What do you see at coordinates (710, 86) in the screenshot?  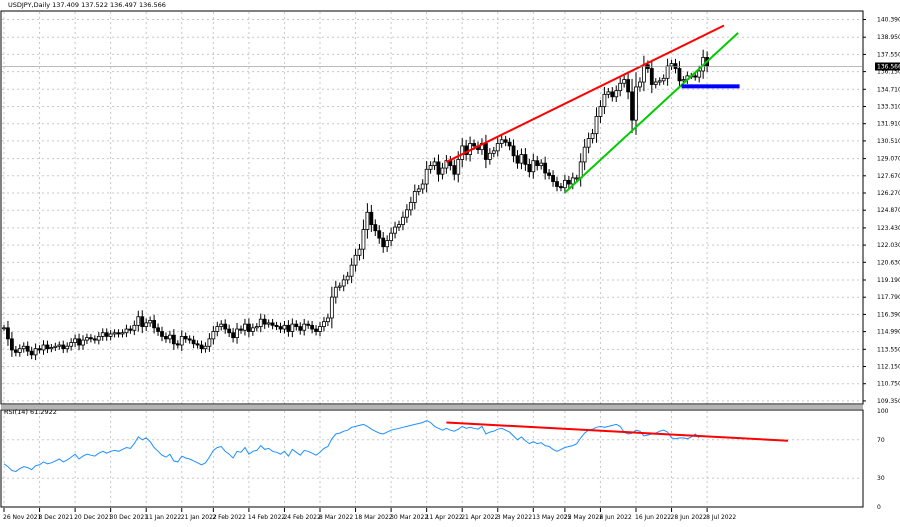 I see `support-zone-bar` at bounding box center [710, 86].